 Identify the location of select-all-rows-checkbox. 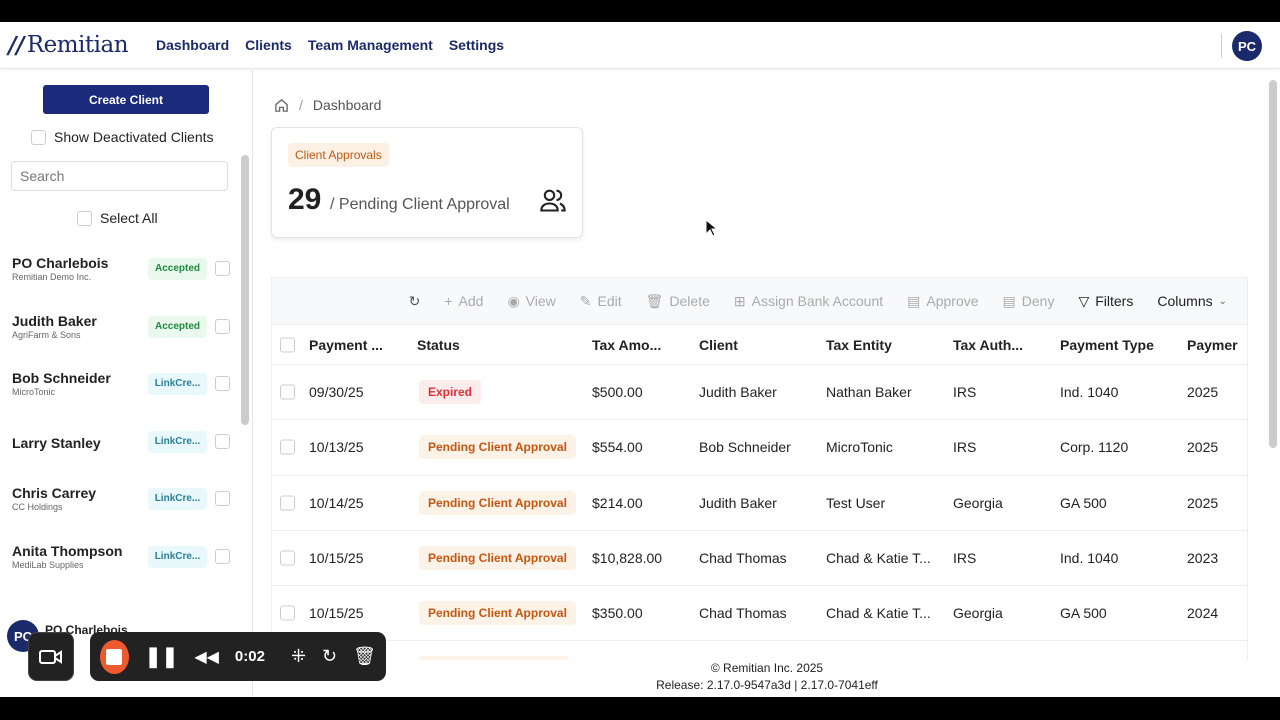
(287, 344).